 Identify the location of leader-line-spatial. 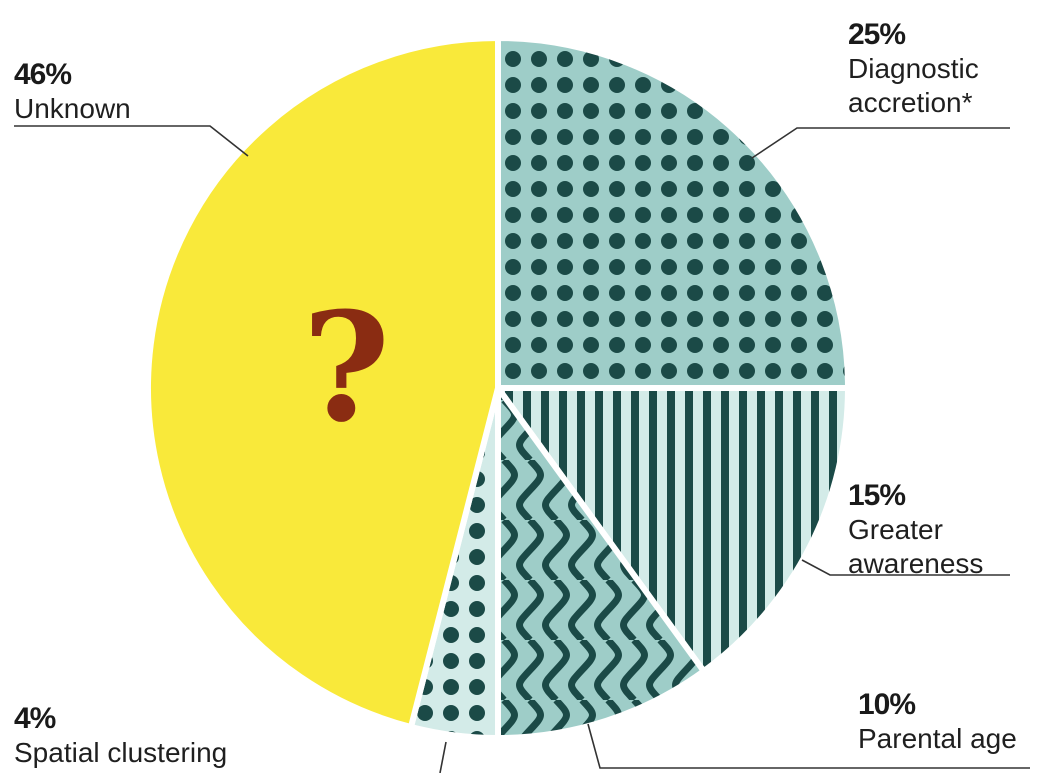
(443, 757).